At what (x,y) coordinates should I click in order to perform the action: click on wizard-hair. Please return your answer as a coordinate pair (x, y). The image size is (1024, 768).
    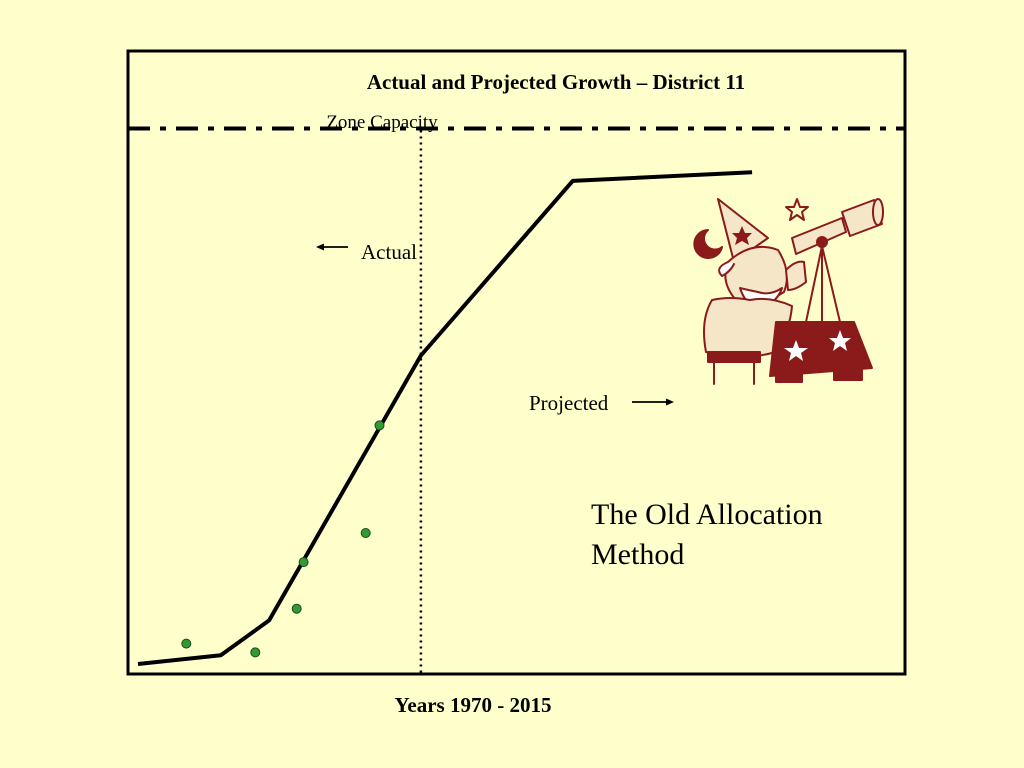
    Looking at the image, I should click on (726, 269).